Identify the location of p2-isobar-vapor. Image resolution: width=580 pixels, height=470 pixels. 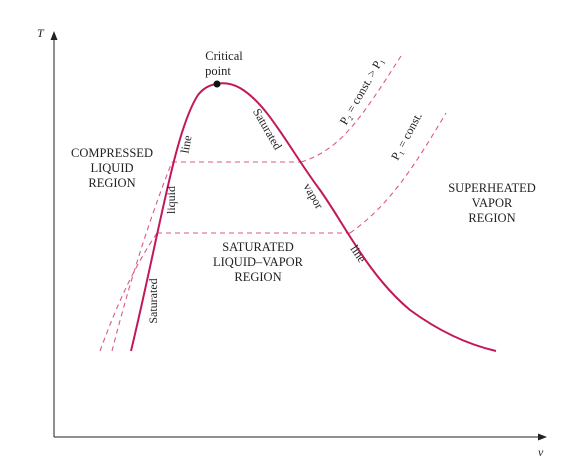
(351, 109).